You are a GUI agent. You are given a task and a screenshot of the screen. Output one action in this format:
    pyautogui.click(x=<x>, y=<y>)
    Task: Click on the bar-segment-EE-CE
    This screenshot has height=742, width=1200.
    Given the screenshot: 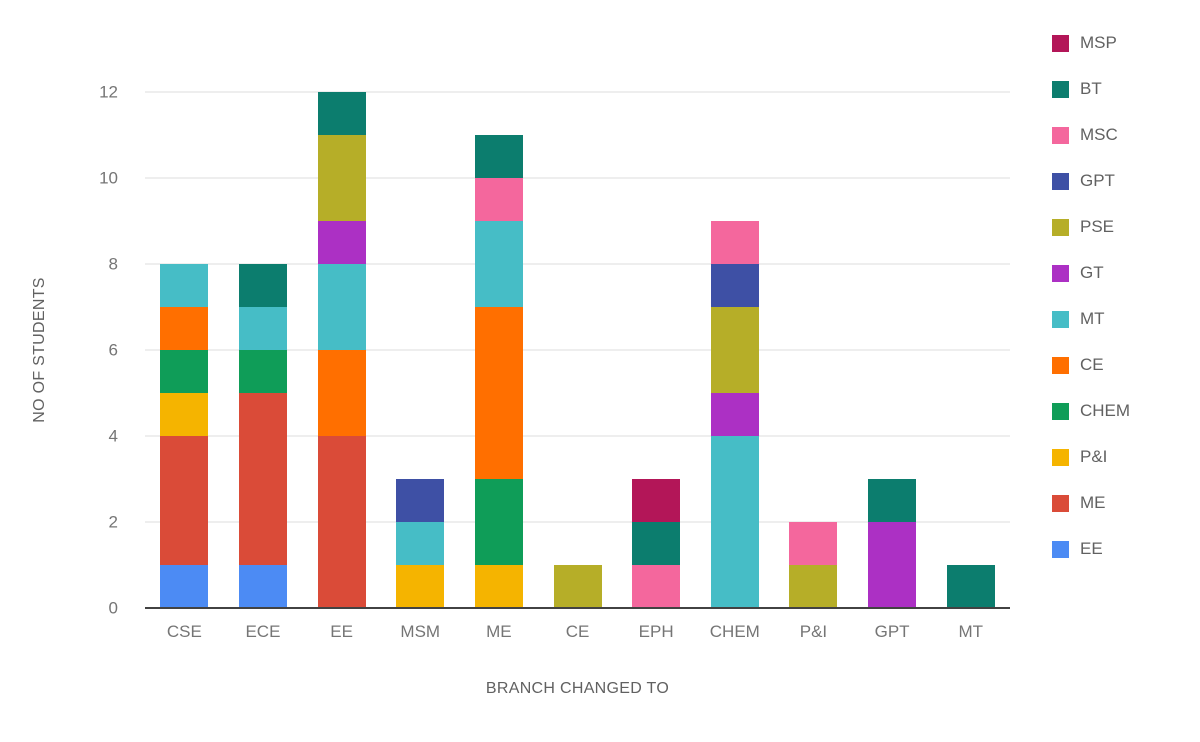 What is the action you would take?
    pyautogui.click(x=341, y=393)
    